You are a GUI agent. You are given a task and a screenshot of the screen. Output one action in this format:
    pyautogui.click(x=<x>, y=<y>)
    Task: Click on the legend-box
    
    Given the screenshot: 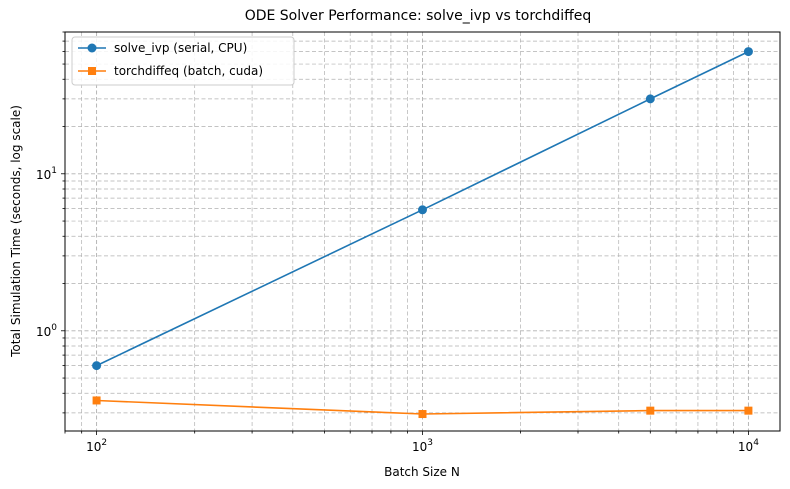 What is the action you would take?
    pyautogui.click(x=183, y=61)
    